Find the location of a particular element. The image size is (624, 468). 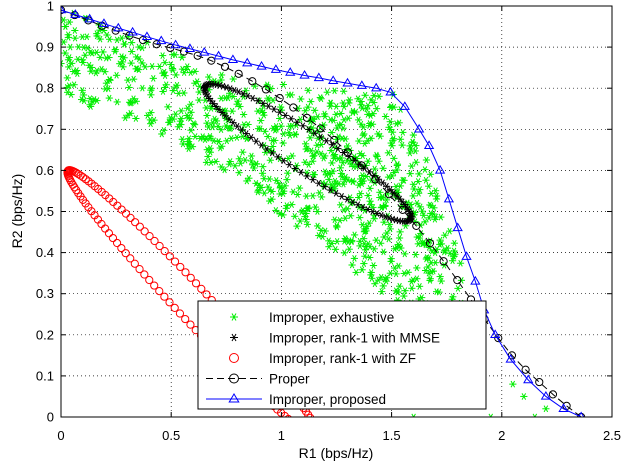

legend-label: Improper, proposed is located at coordinates (327, 399).